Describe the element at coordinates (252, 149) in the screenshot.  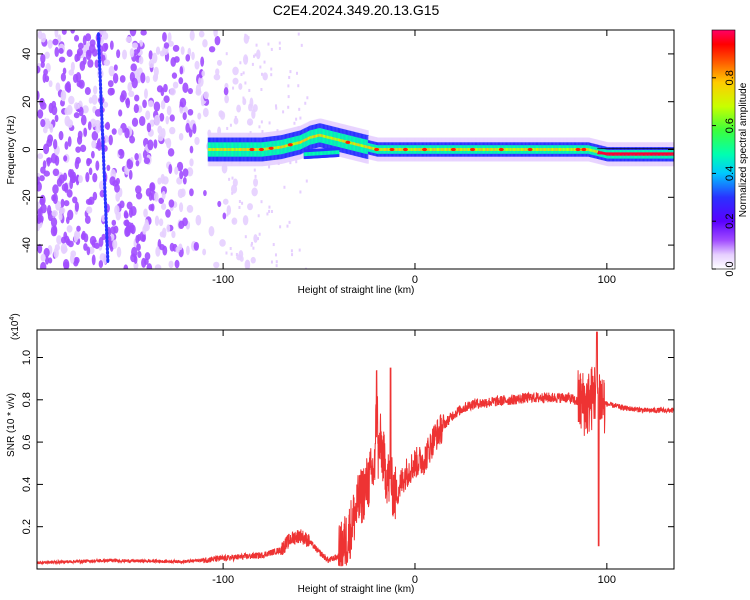
I see `band-peak` at that location.